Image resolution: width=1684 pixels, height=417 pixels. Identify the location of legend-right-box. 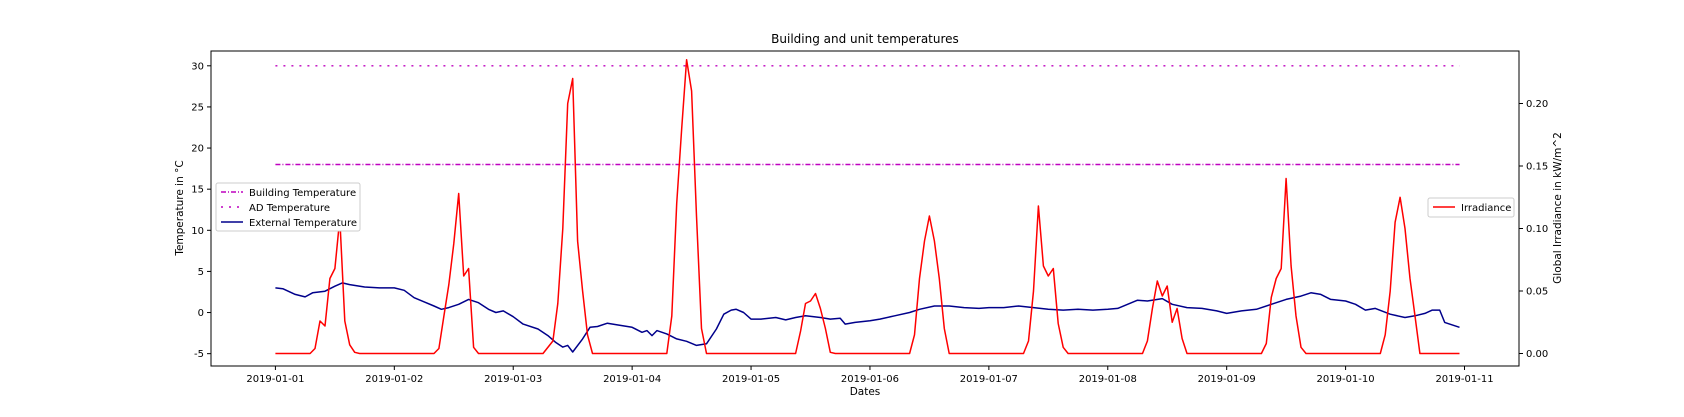
(1471, 207).